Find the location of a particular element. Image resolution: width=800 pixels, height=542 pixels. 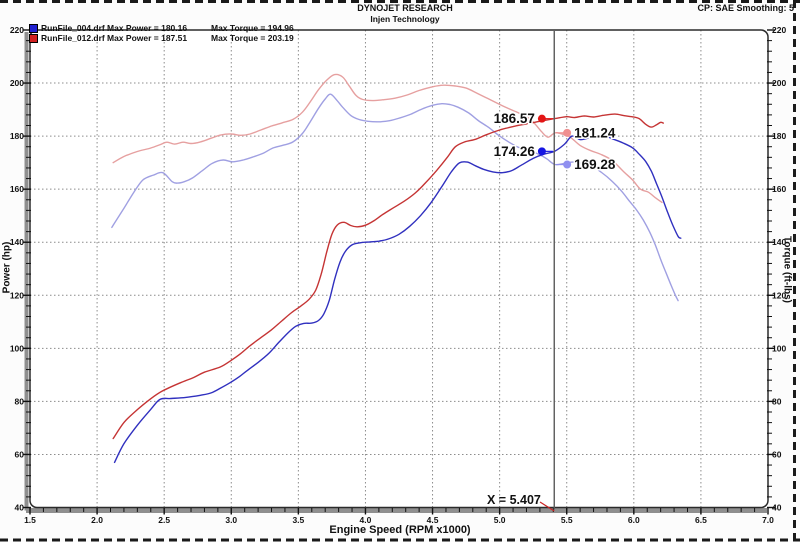

marker-label-174.26: 174.26 is located at coordinates (515, 151).